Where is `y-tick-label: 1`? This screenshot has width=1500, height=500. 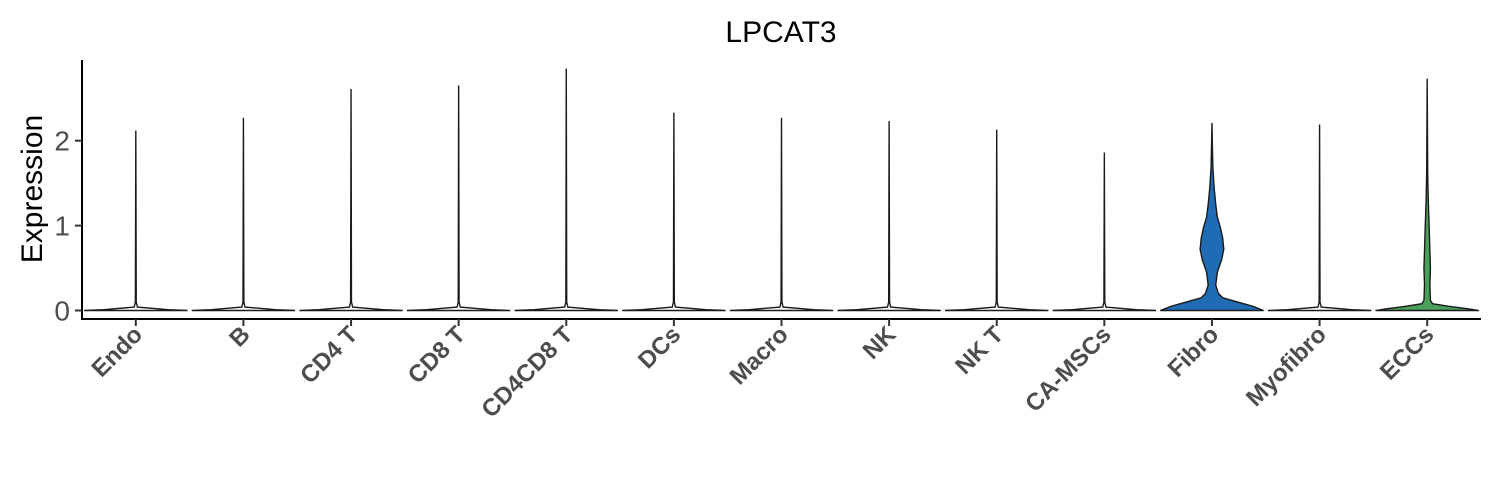
y-tick-label: 1 is located at coordinates (62, 226).